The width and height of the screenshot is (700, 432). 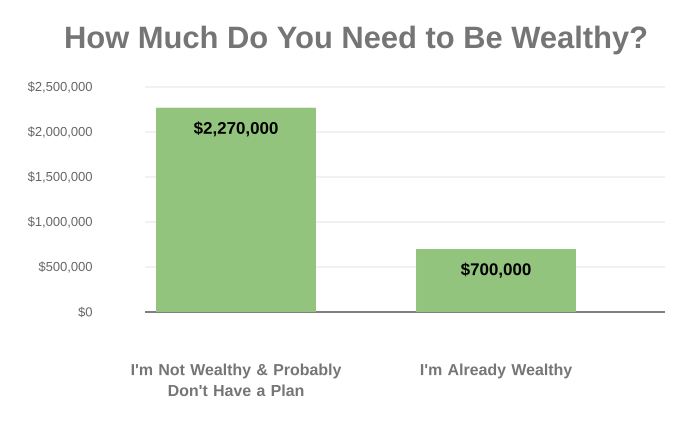 I want to click on data-label: $700,000, so click(x=495, y=270).